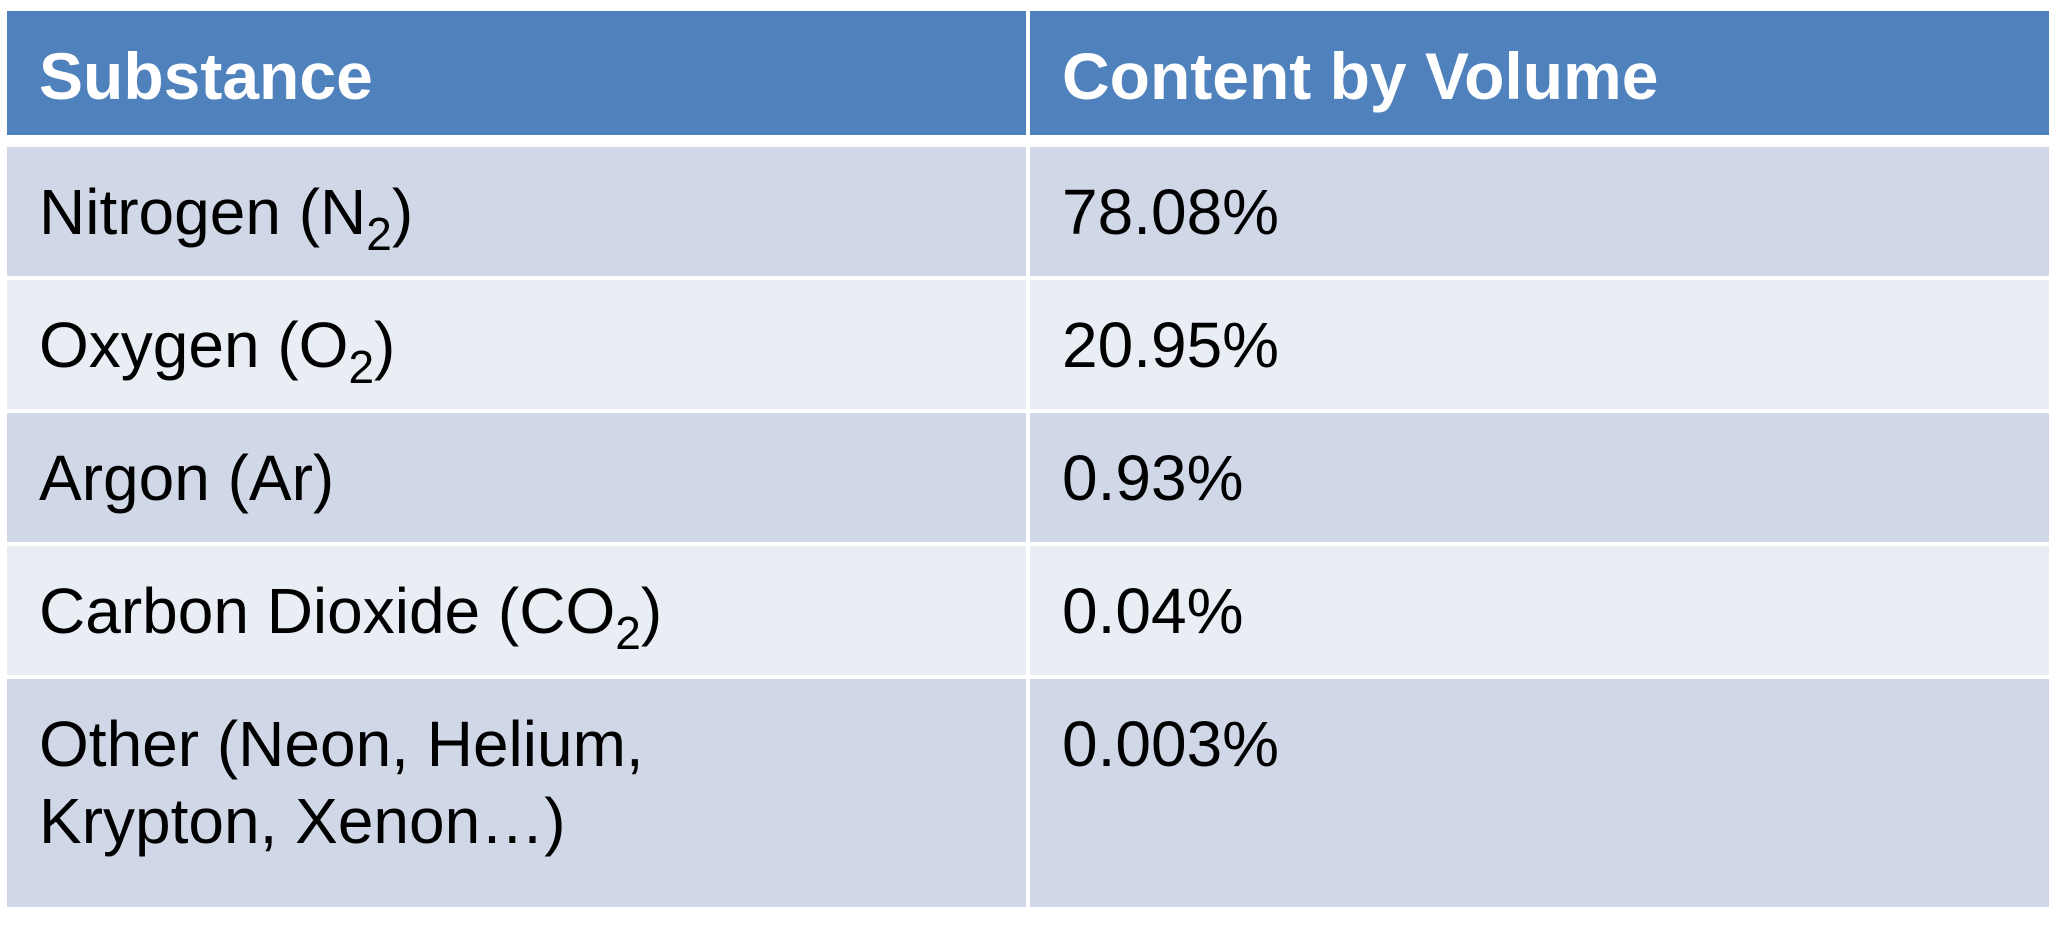  Describe the element at coordinates (516, 211) in the screenshot. I see `substance-cell: Nitrogen (N2)` at that location.